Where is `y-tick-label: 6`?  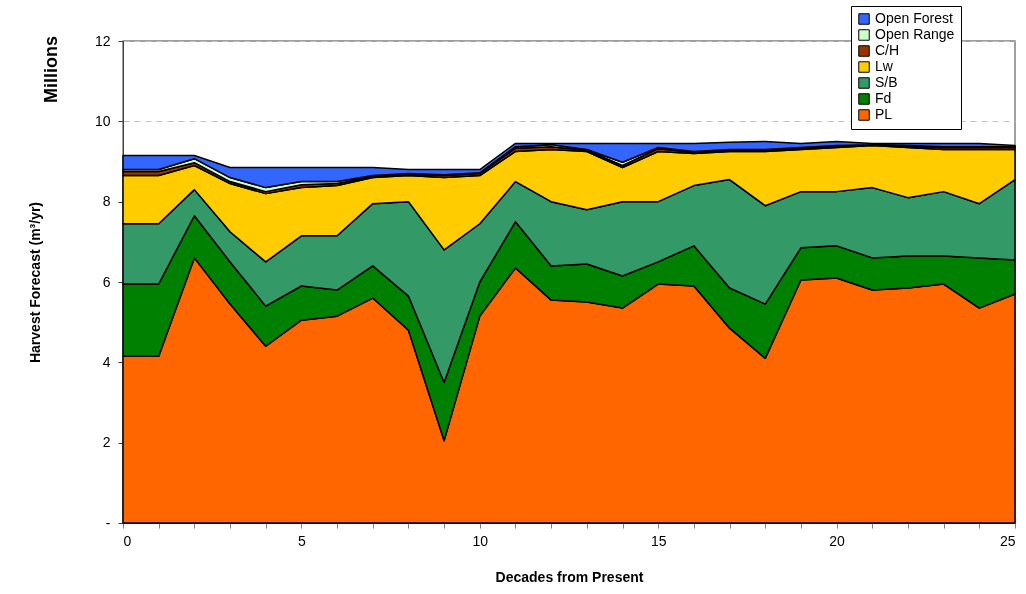 y-tick-label: 6 is located at coordinates (106, 281).